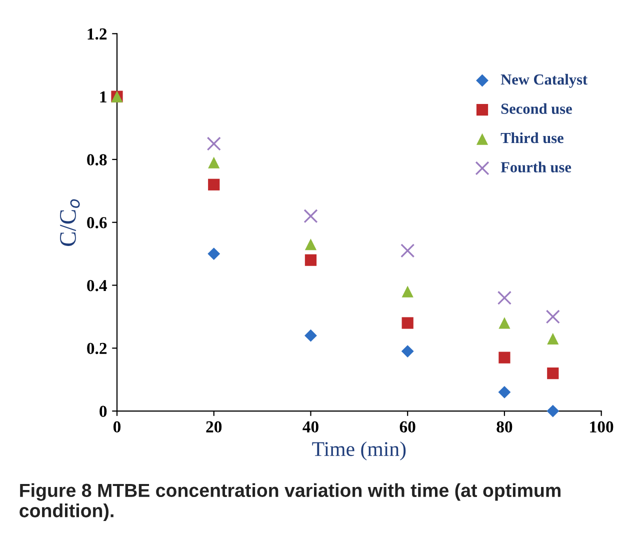 Image resolution: width=629 pixels, height=543 pixels. What do you see at coordinates (117, 426) in the screenshot?
I see `x-tick-label: 0` at bounding box center [117, 426].